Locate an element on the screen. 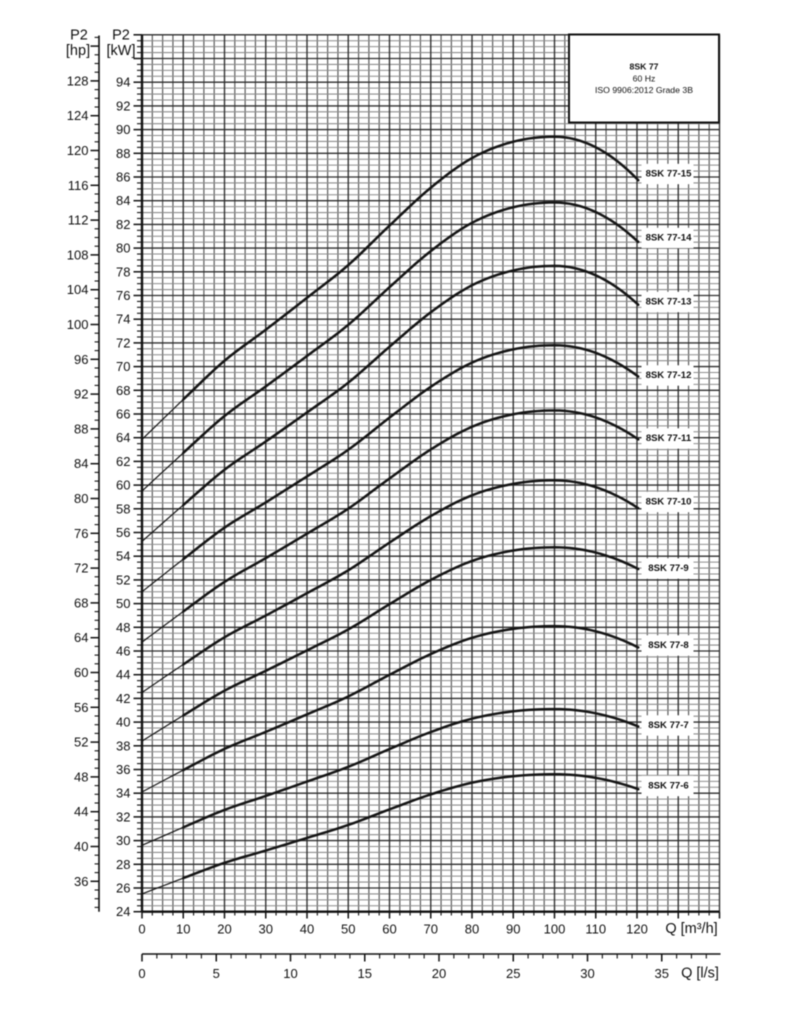 The width and height of the screenshot is (788, 1029). svg-text: 66 is located at coordinates (123, 414).